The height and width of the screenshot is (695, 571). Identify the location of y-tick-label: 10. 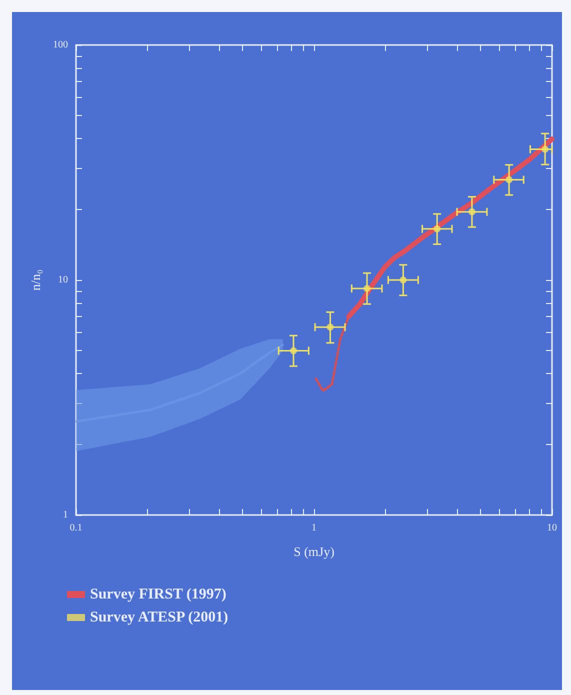
(63, 280).